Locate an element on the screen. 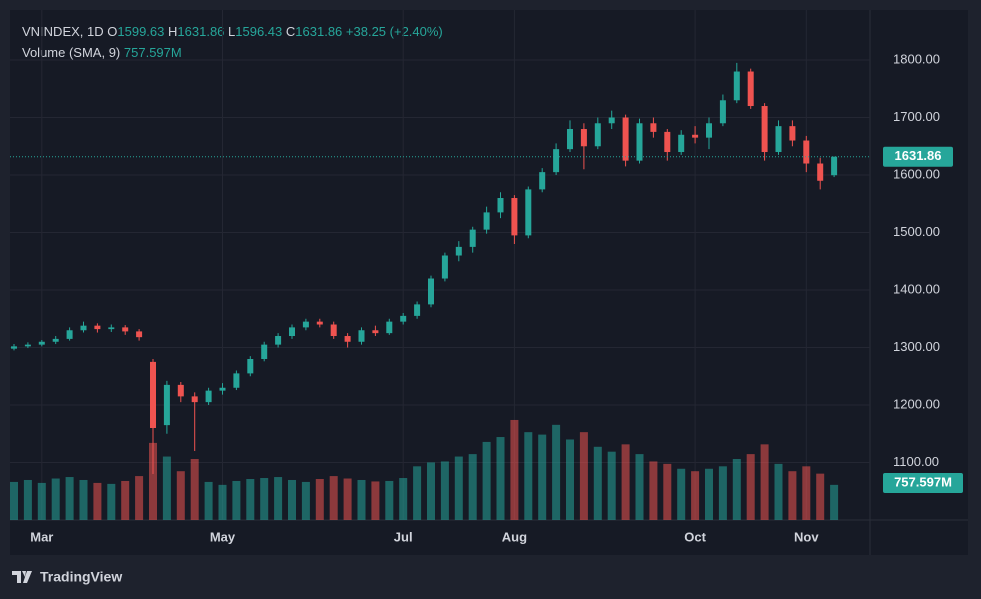 This screenshot has height=599, width=981. ohlc-key: O is located at coordinates (112, 31).